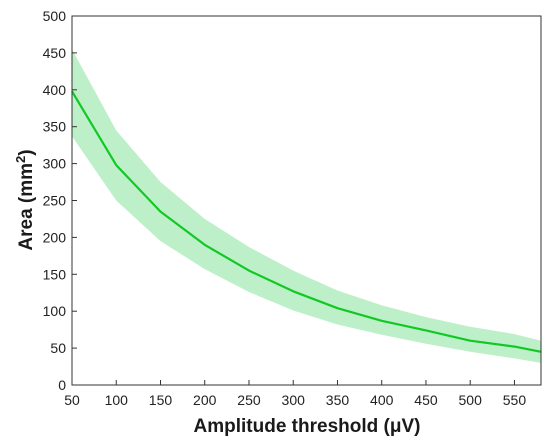 Image resolution: width=550 pixels, height=445 pixels. I want to click on x-tick-label: 250, so click(249, 400).